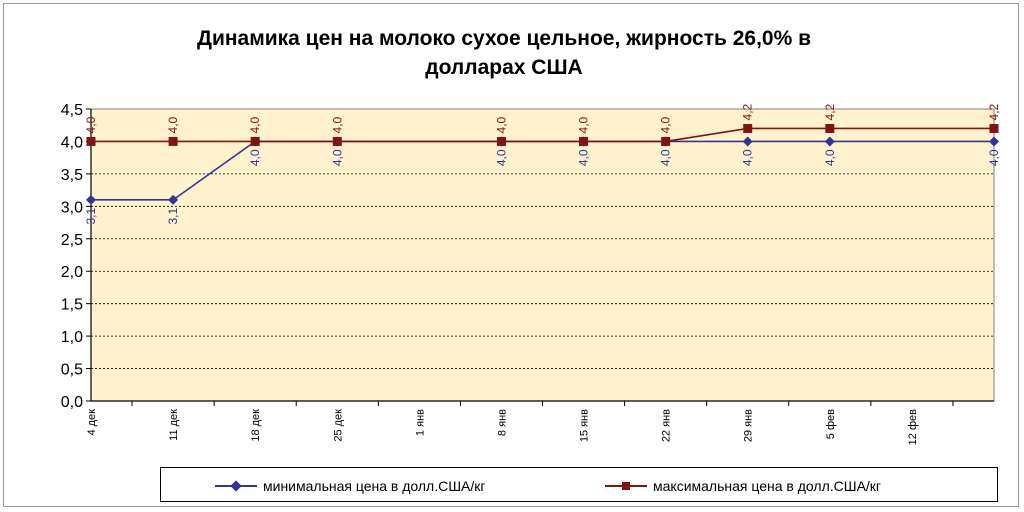  Describe the element at coordinates (831, 424) in the screenshot. I see `x-tick-label: 5 фев` at that location.